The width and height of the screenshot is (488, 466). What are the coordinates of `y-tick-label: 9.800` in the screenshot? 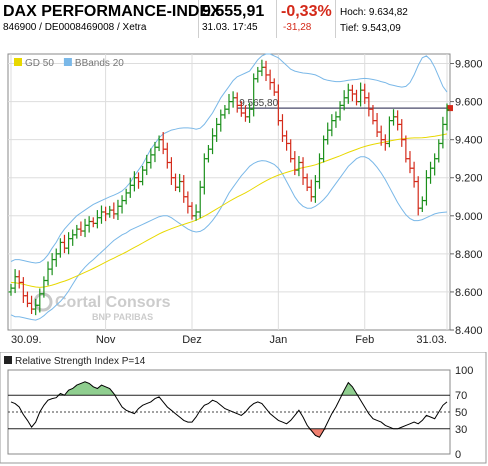 It's located at (469, 65).